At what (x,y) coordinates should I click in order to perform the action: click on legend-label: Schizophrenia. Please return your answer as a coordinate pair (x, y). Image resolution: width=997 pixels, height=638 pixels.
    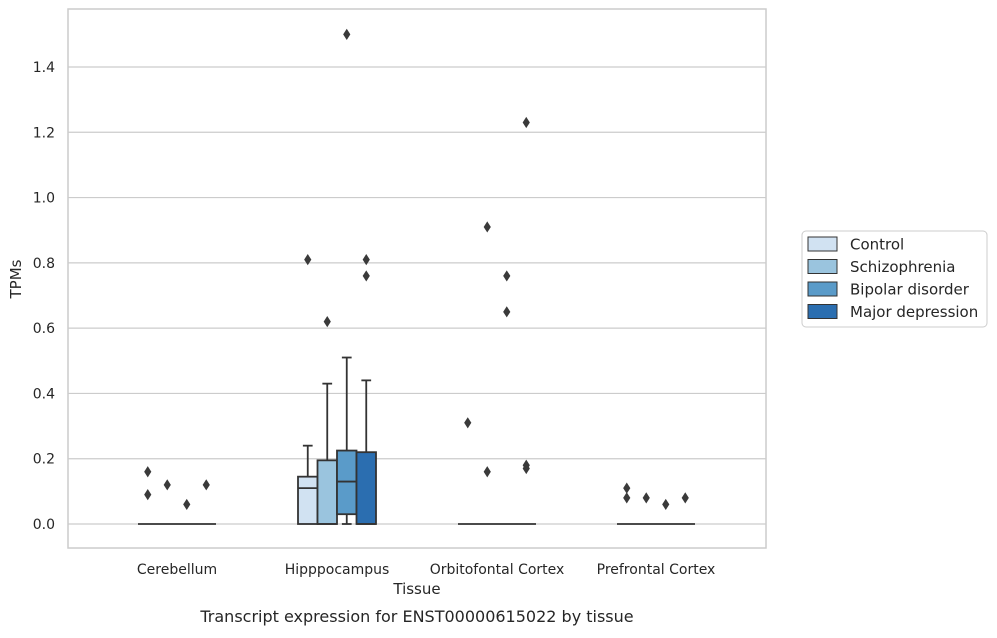
    Looking at the image, I should click on (902, 267).